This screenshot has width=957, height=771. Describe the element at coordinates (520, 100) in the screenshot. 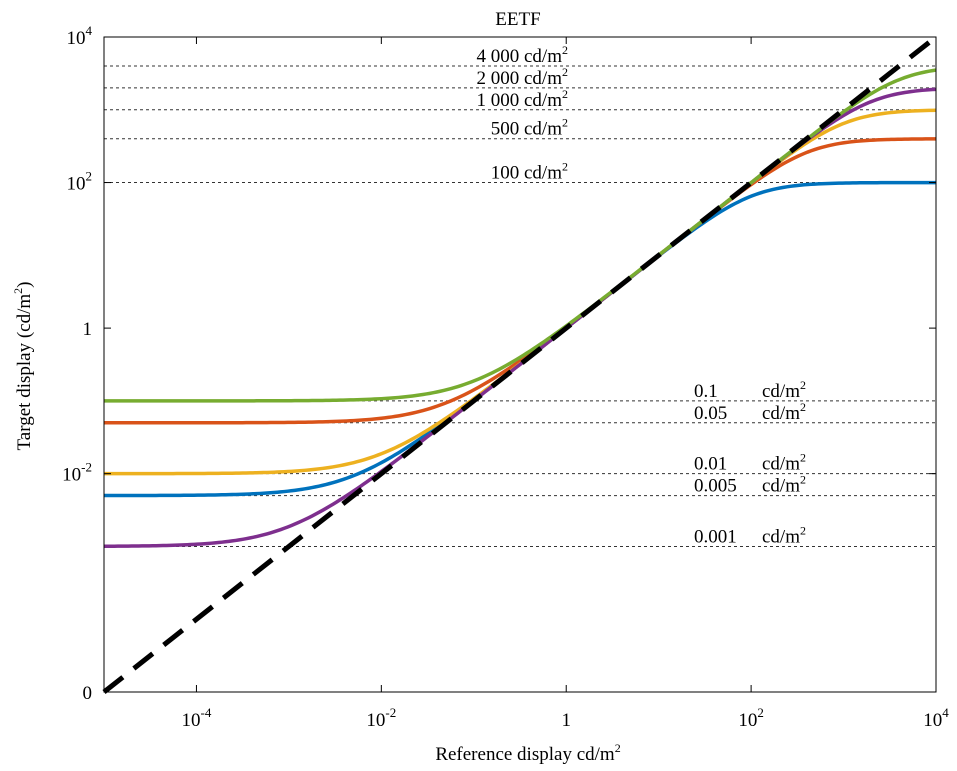

I see `reference-value: 1 000 cd/m` at that location.